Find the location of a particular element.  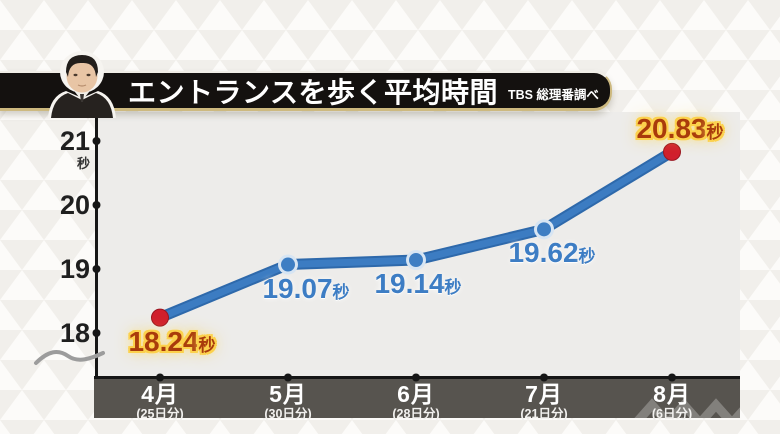

source-credit: TBS 総理番調べ is located at coordinates (553, 95).